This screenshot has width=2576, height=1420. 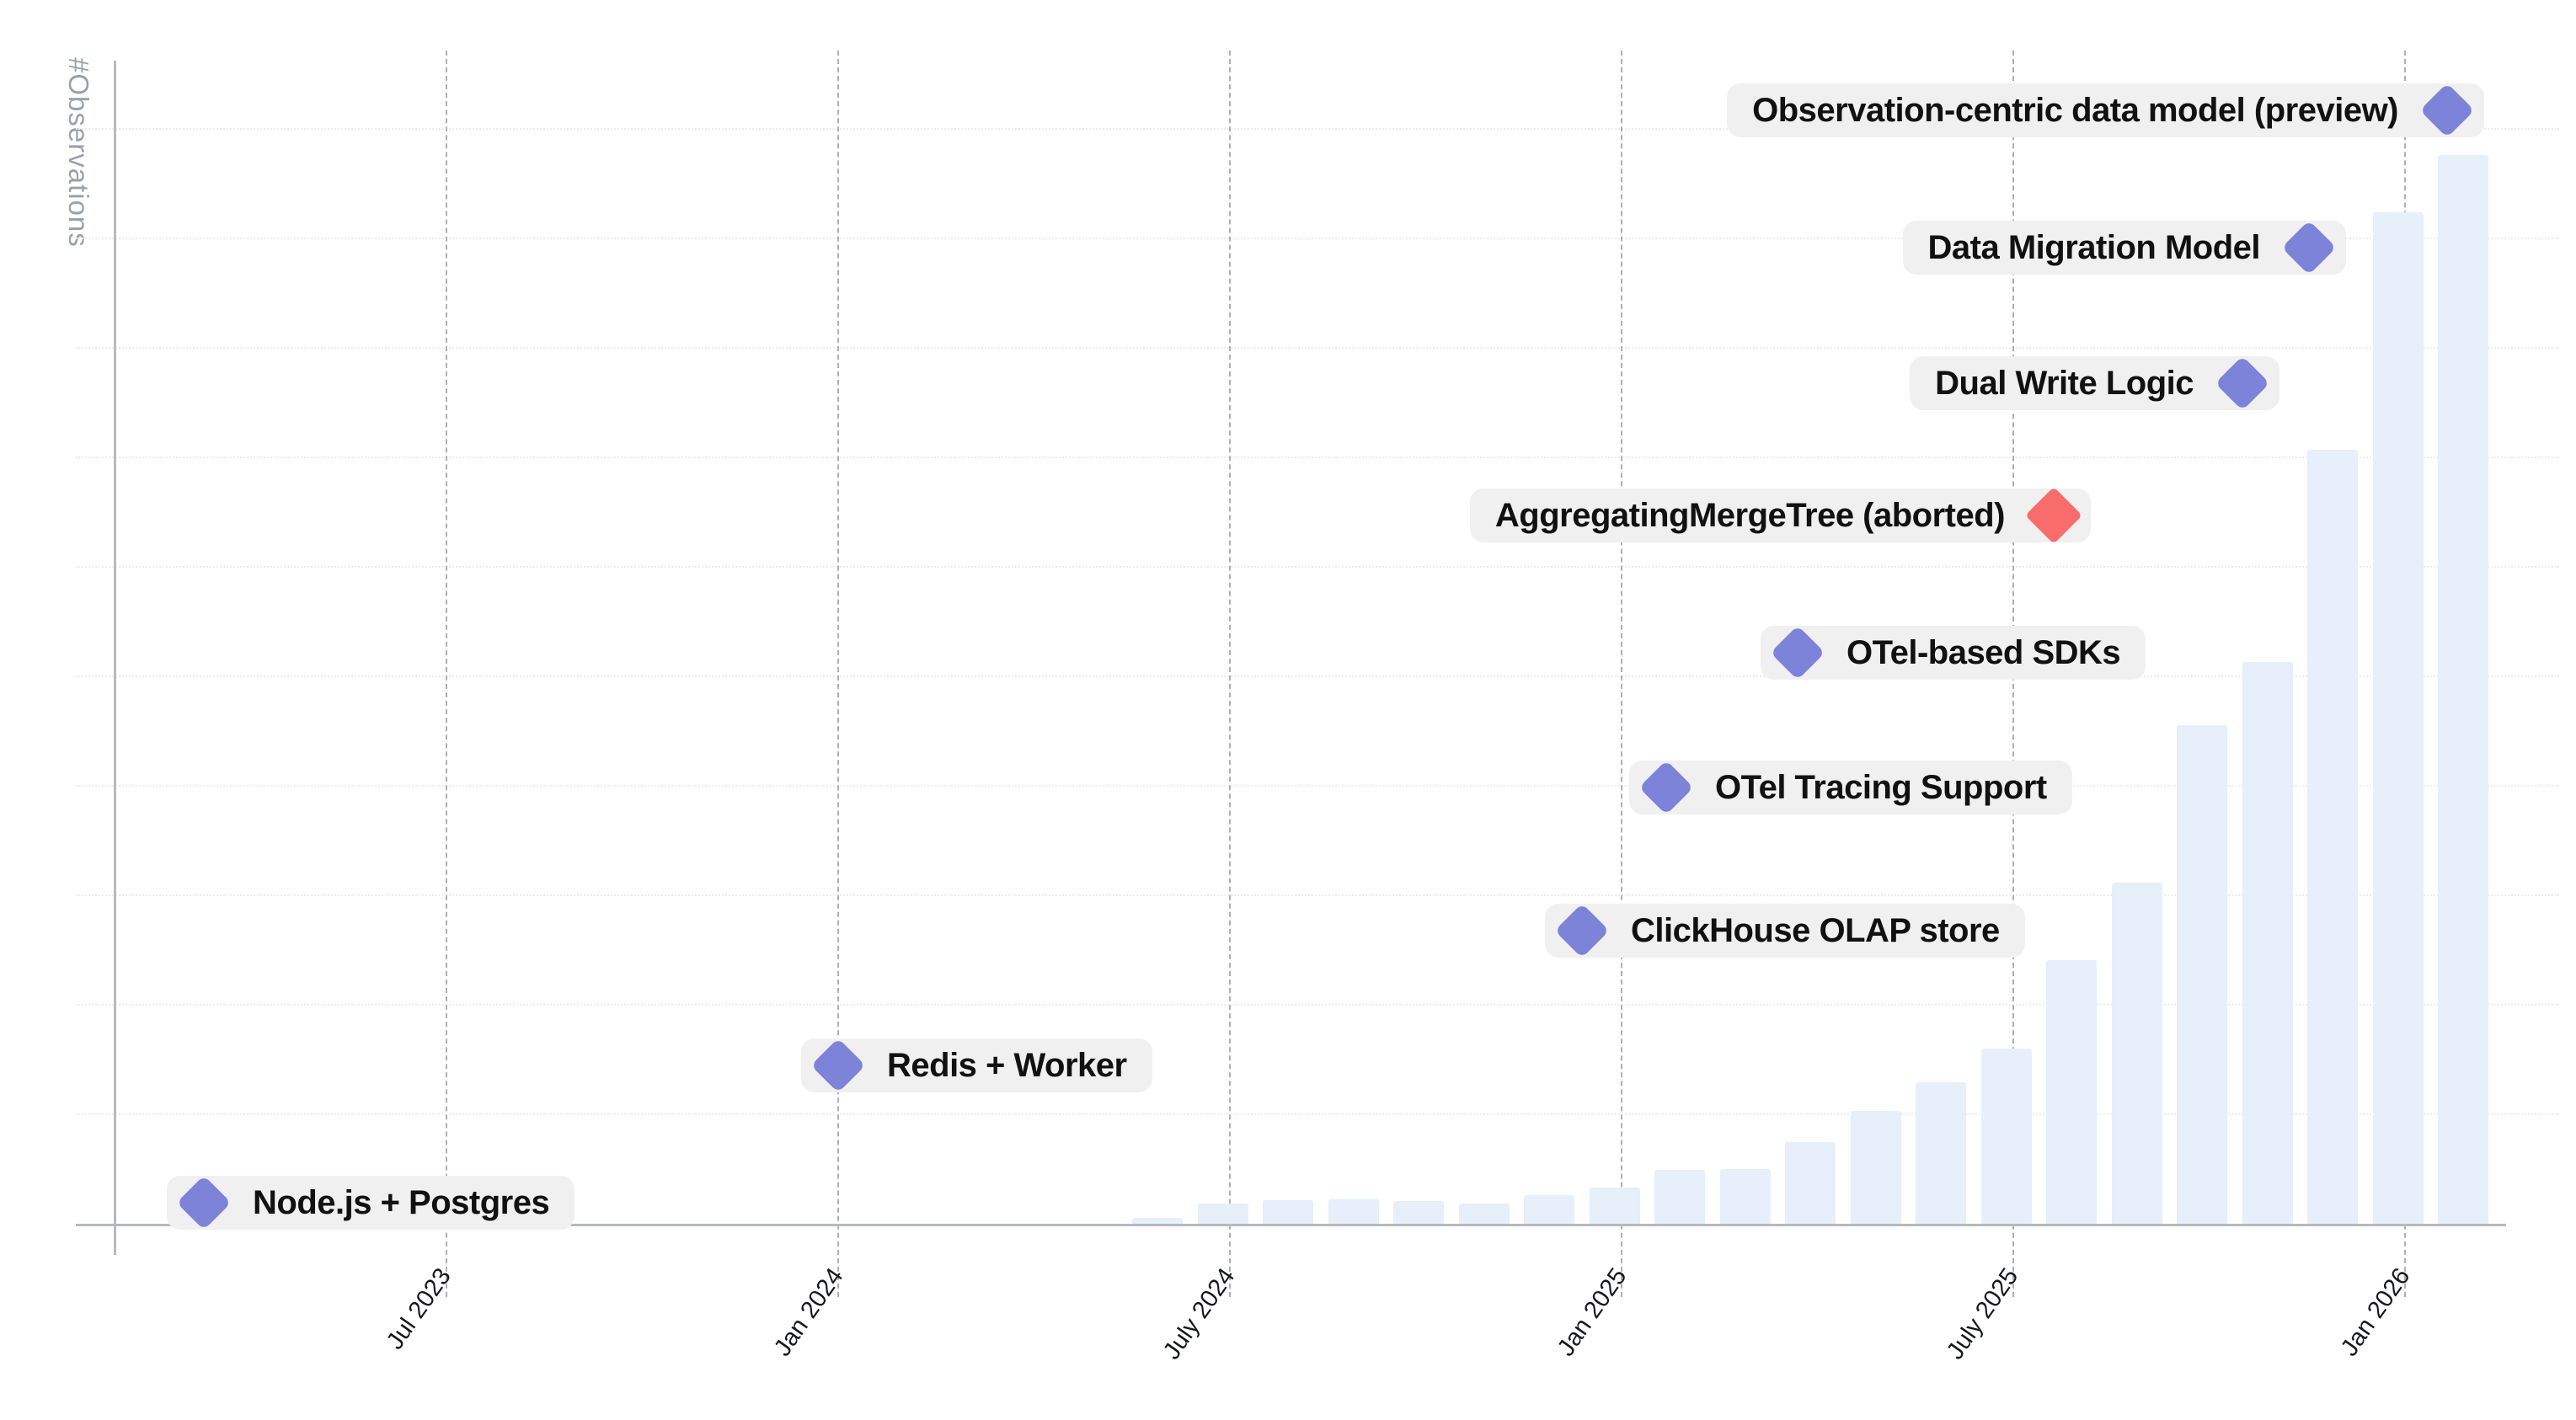 I want to click on x-axis-line, so click(x=1291, y=1225).